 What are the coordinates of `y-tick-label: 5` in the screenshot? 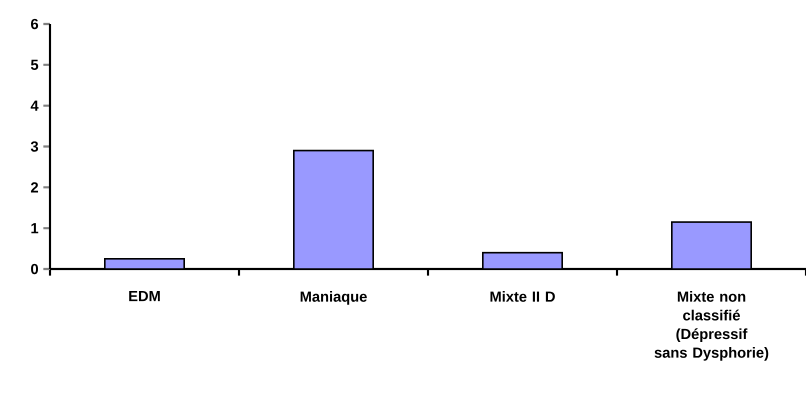 It's located at (34, 65).